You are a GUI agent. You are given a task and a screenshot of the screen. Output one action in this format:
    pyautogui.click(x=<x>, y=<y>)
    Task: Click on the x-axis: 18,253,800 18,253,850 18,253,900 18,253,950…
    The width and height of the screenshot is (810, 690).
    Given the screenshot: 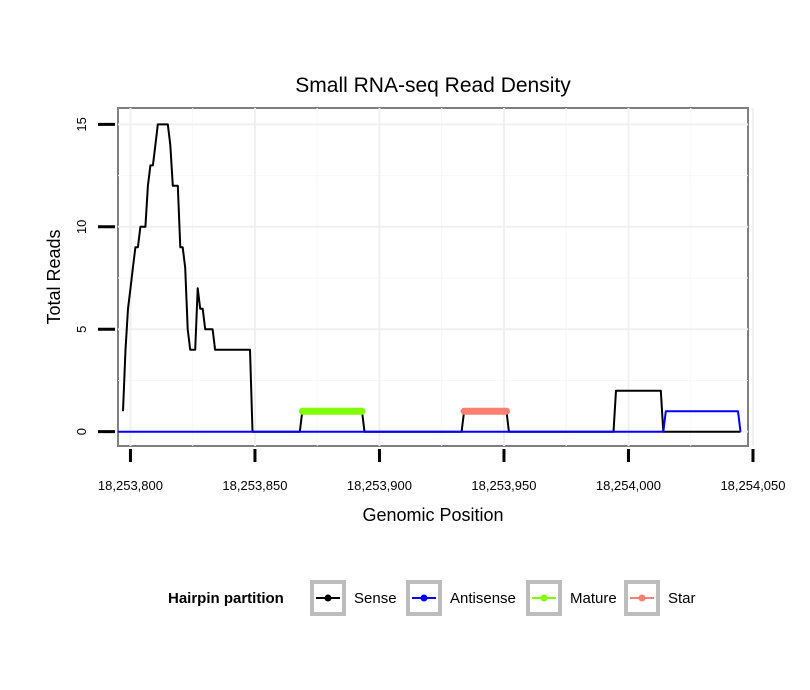 What is the action you would take?
    pyautogui.click(x=442, y=471)
    